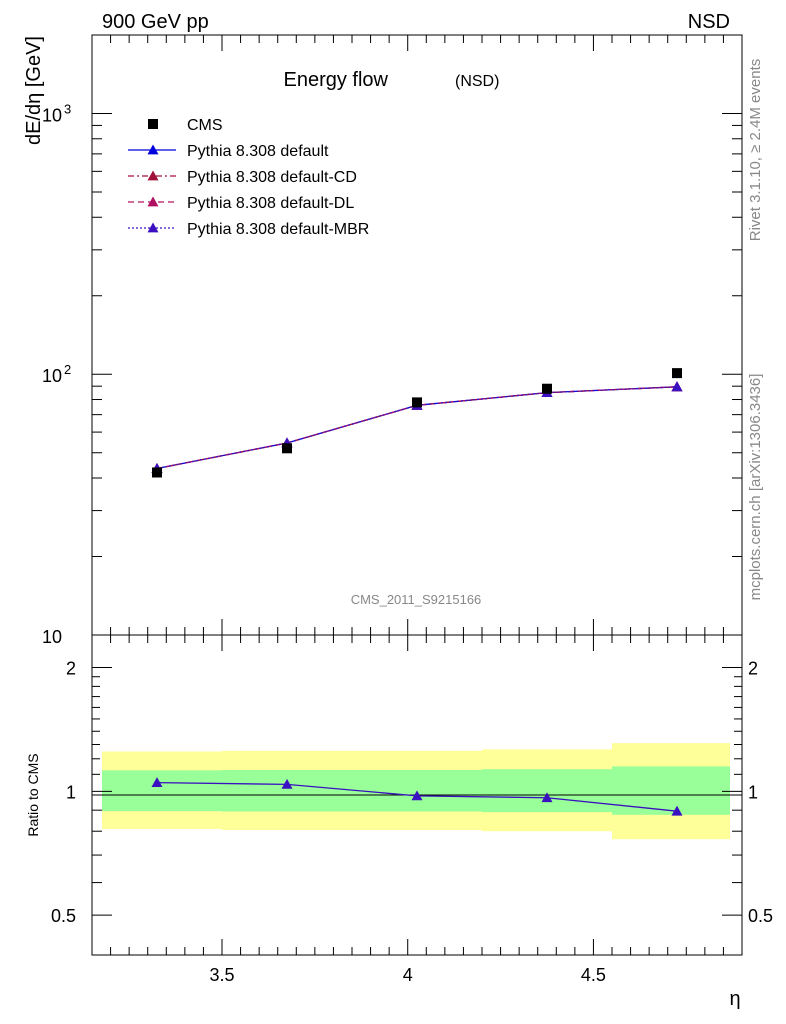 The width and height of the screenshot is (786, 1024). I want to click on ratio-y-tick-label: 0.5, so click(63, 916).